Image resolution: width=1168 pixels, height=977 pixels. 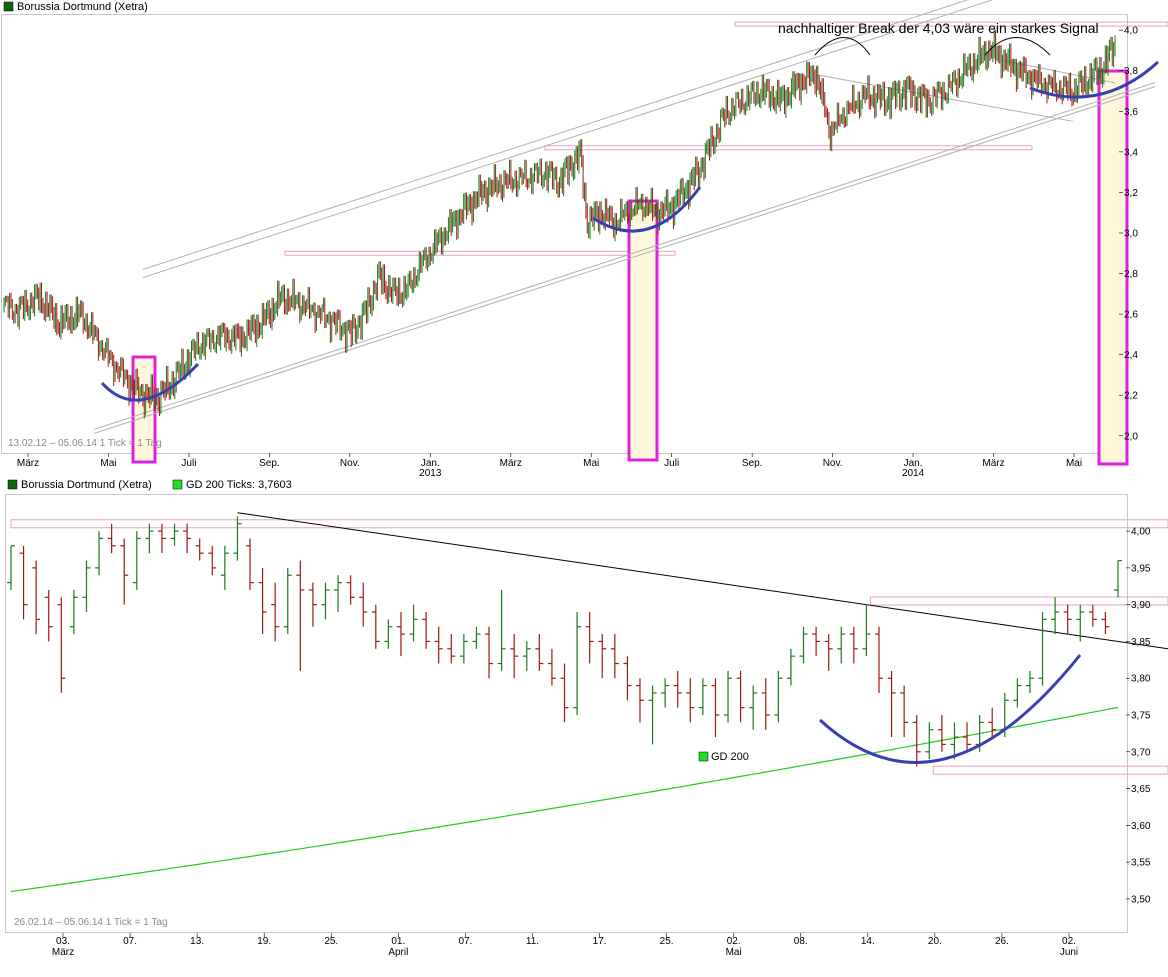 What do you see at coordinates (398, 941) in the screenshot?
I see `x-tick-label: 01.` at bounding box center [398, 941].